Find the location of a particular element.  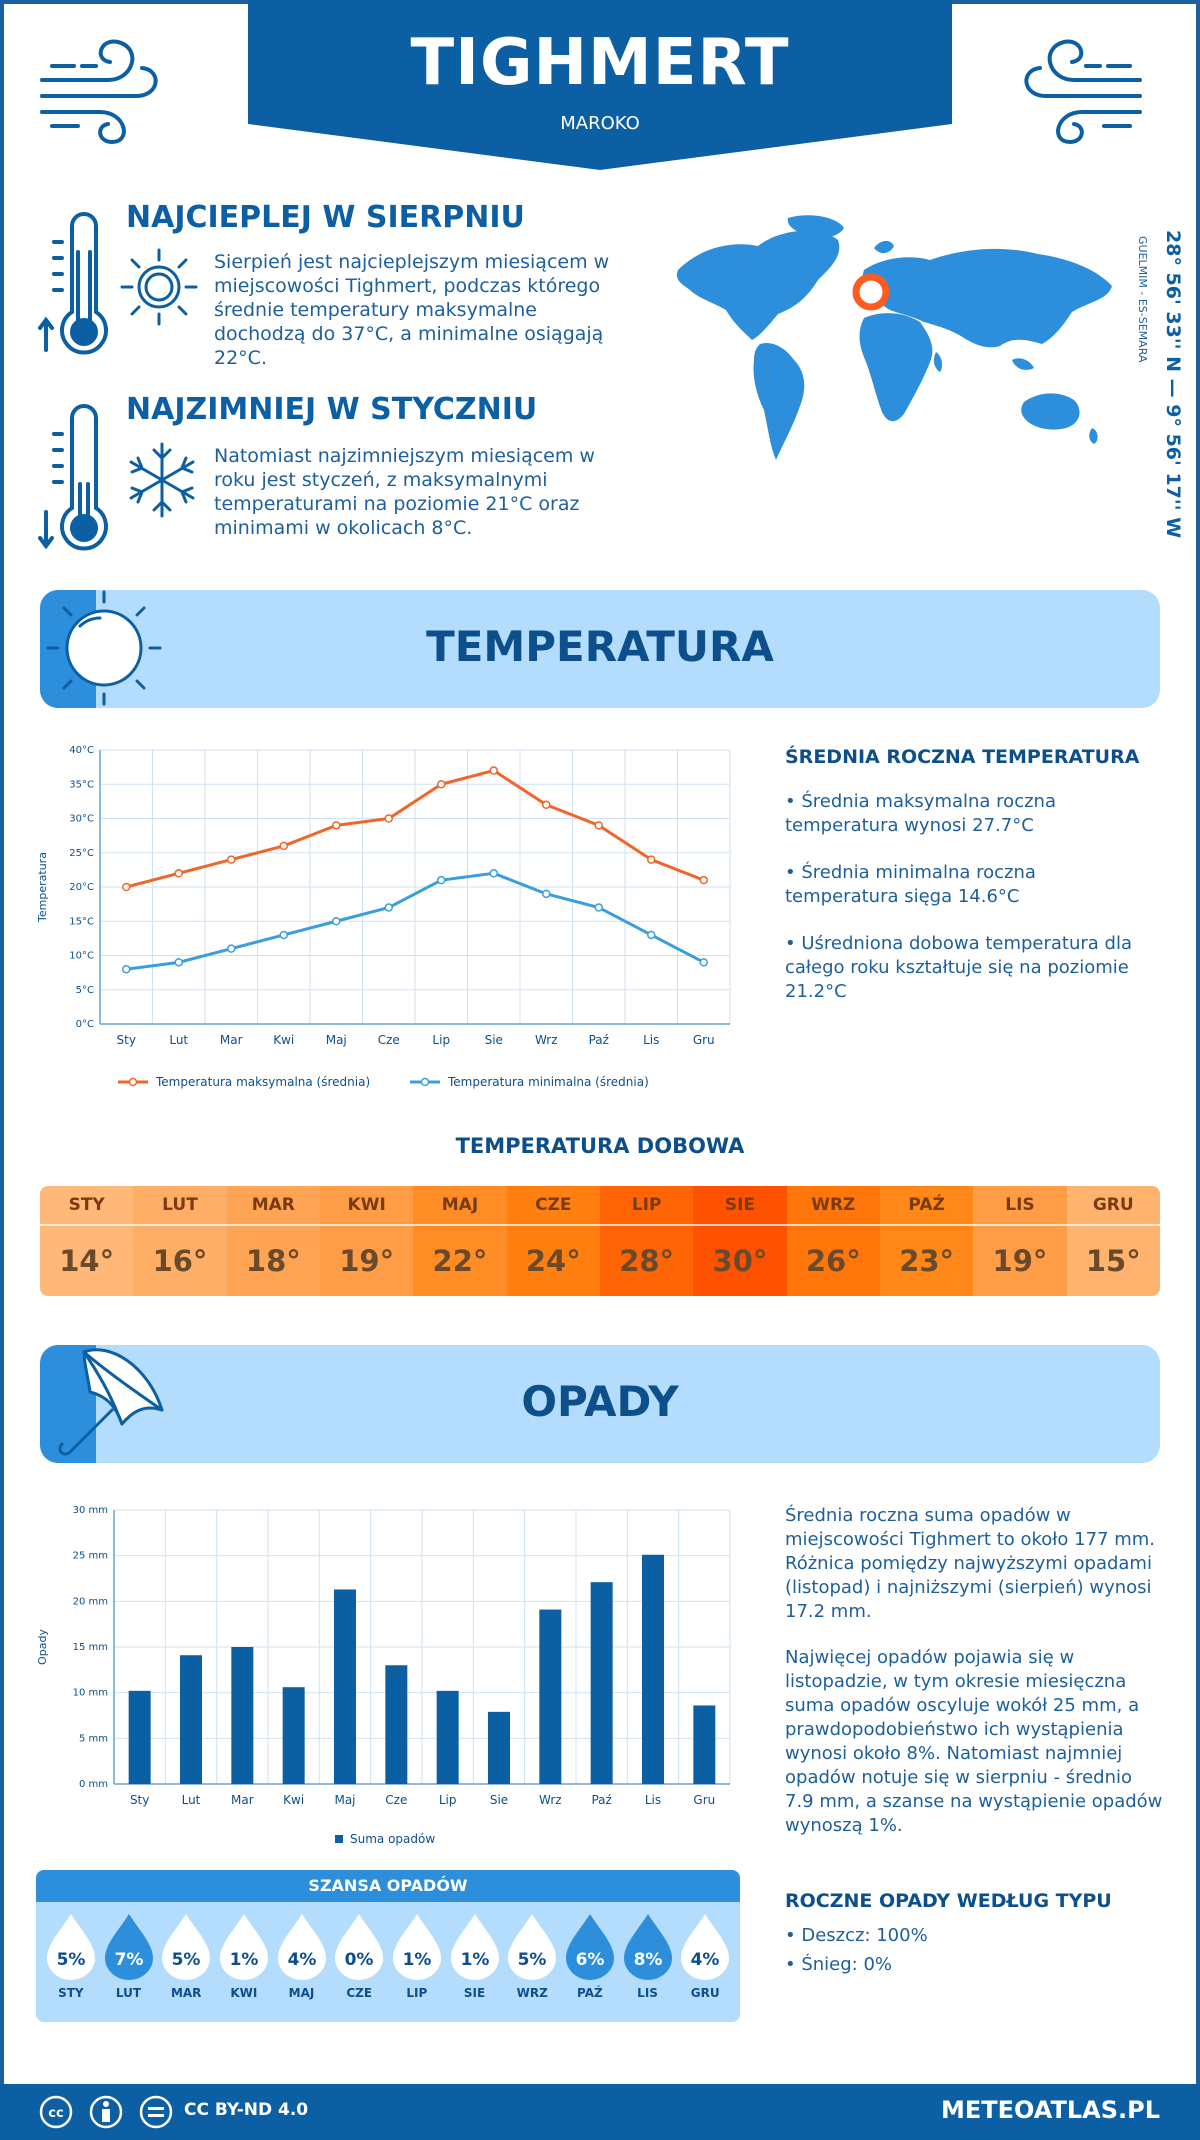

x-tick-label: Gru is located at coordinates (704, 1800).